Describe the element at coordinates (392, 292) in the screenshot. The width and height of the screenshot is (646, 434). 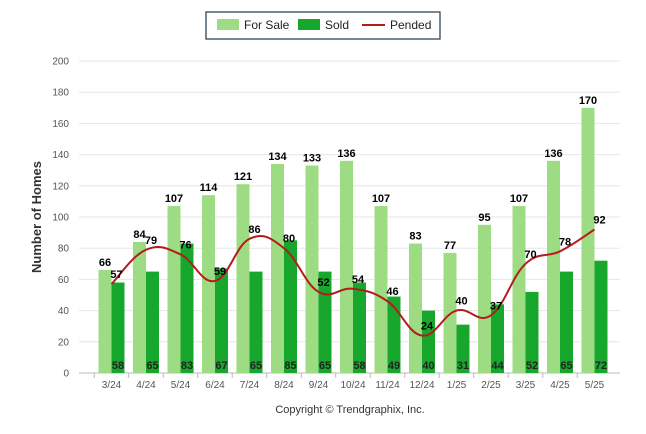
I see `data-label-pended: 46` at that location.